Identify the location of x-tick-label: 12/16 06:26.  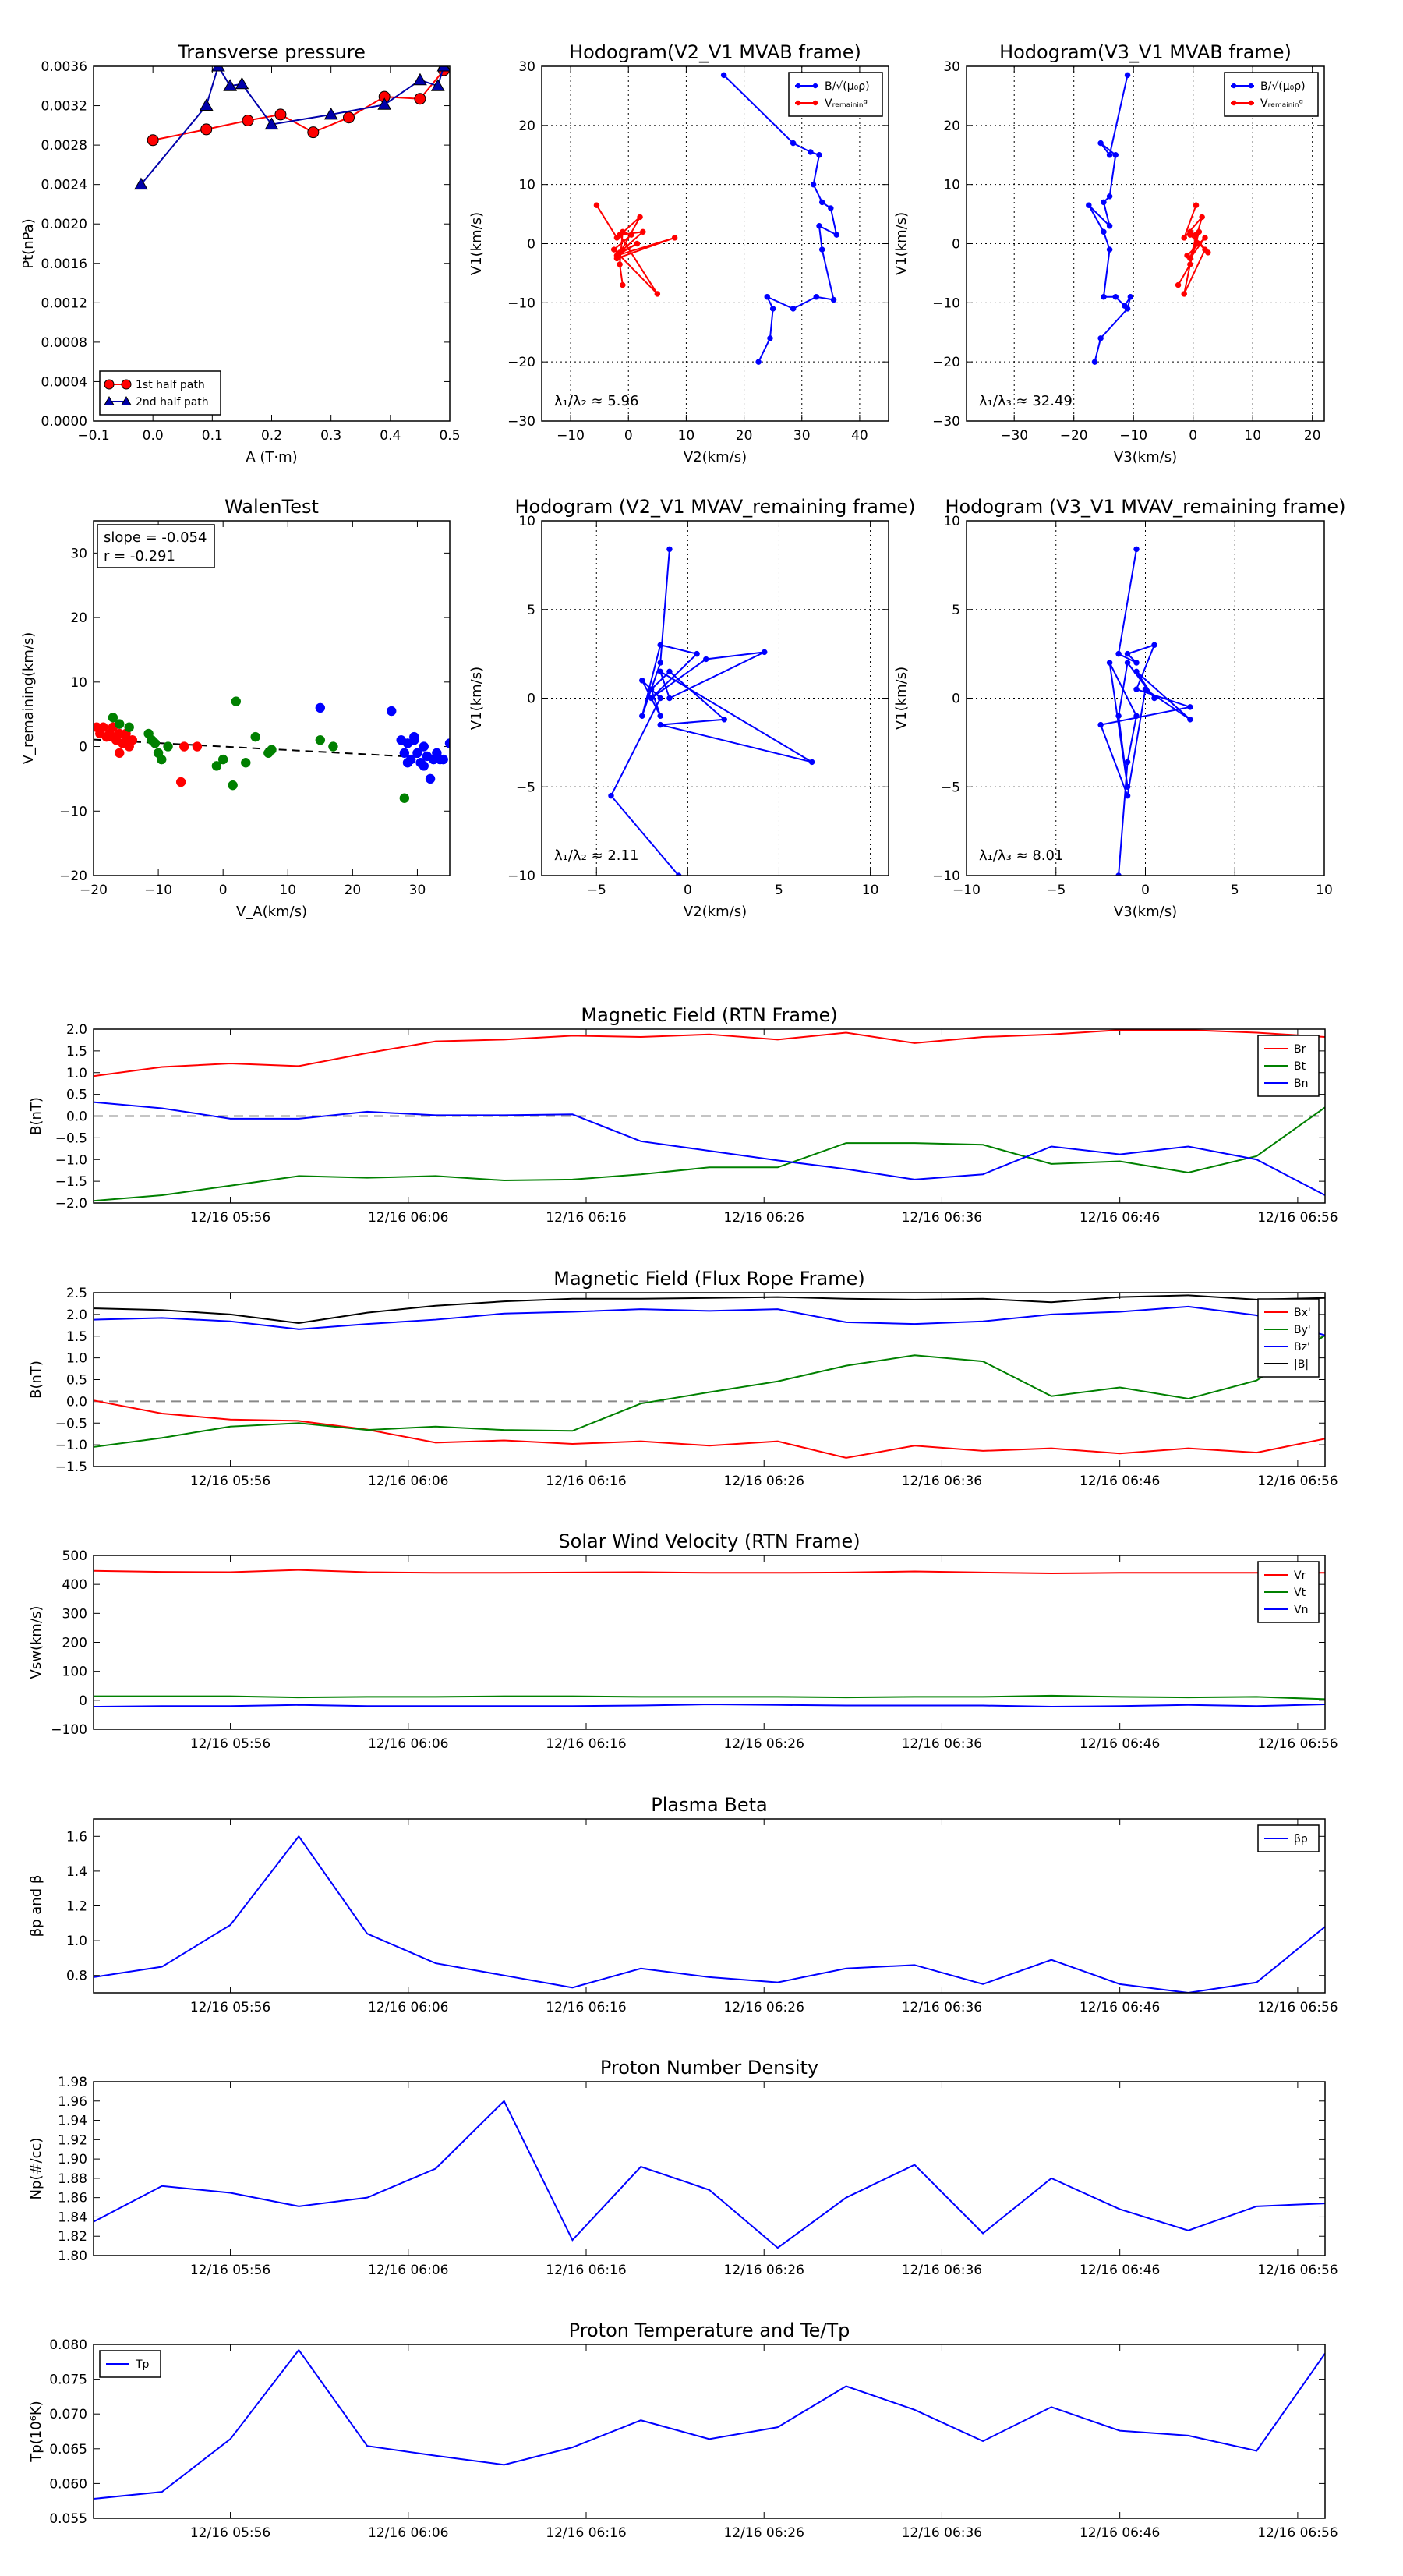
(764, 1218).